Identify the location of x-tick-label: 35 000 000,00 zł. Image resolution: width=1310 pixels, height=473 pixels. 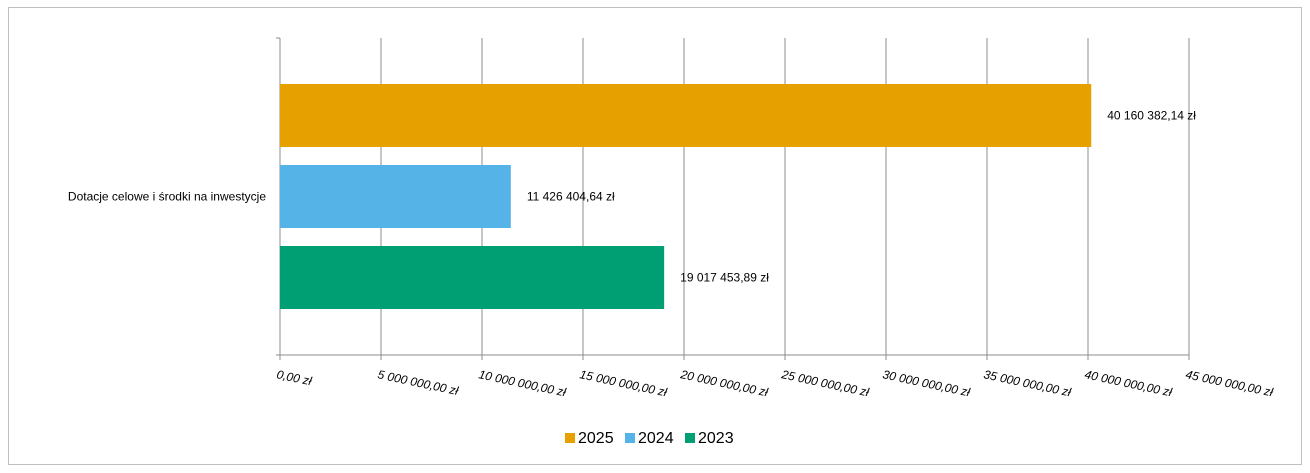
(1027, 383).